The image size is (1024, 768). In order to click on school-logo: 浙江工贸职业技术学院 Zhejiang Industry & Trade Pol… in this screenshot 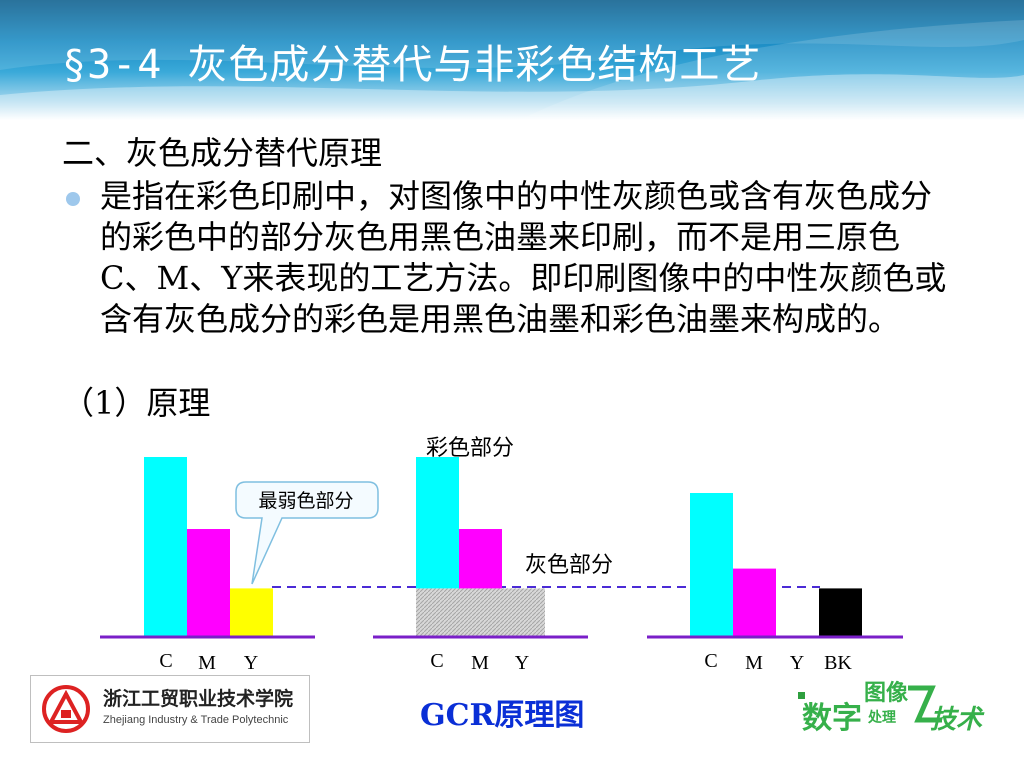, I will do `click(170, 709)`.